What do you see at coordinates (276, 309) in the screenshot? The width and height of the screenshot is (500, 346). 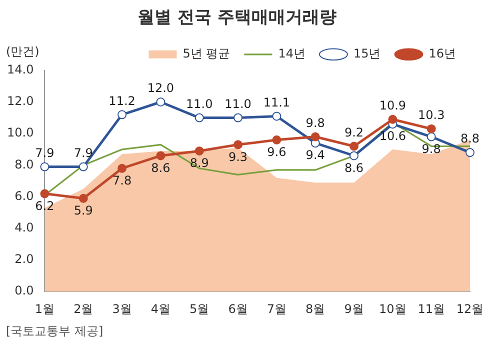 I see `x-tick-label: 7월` at bounding box center [276, 309].